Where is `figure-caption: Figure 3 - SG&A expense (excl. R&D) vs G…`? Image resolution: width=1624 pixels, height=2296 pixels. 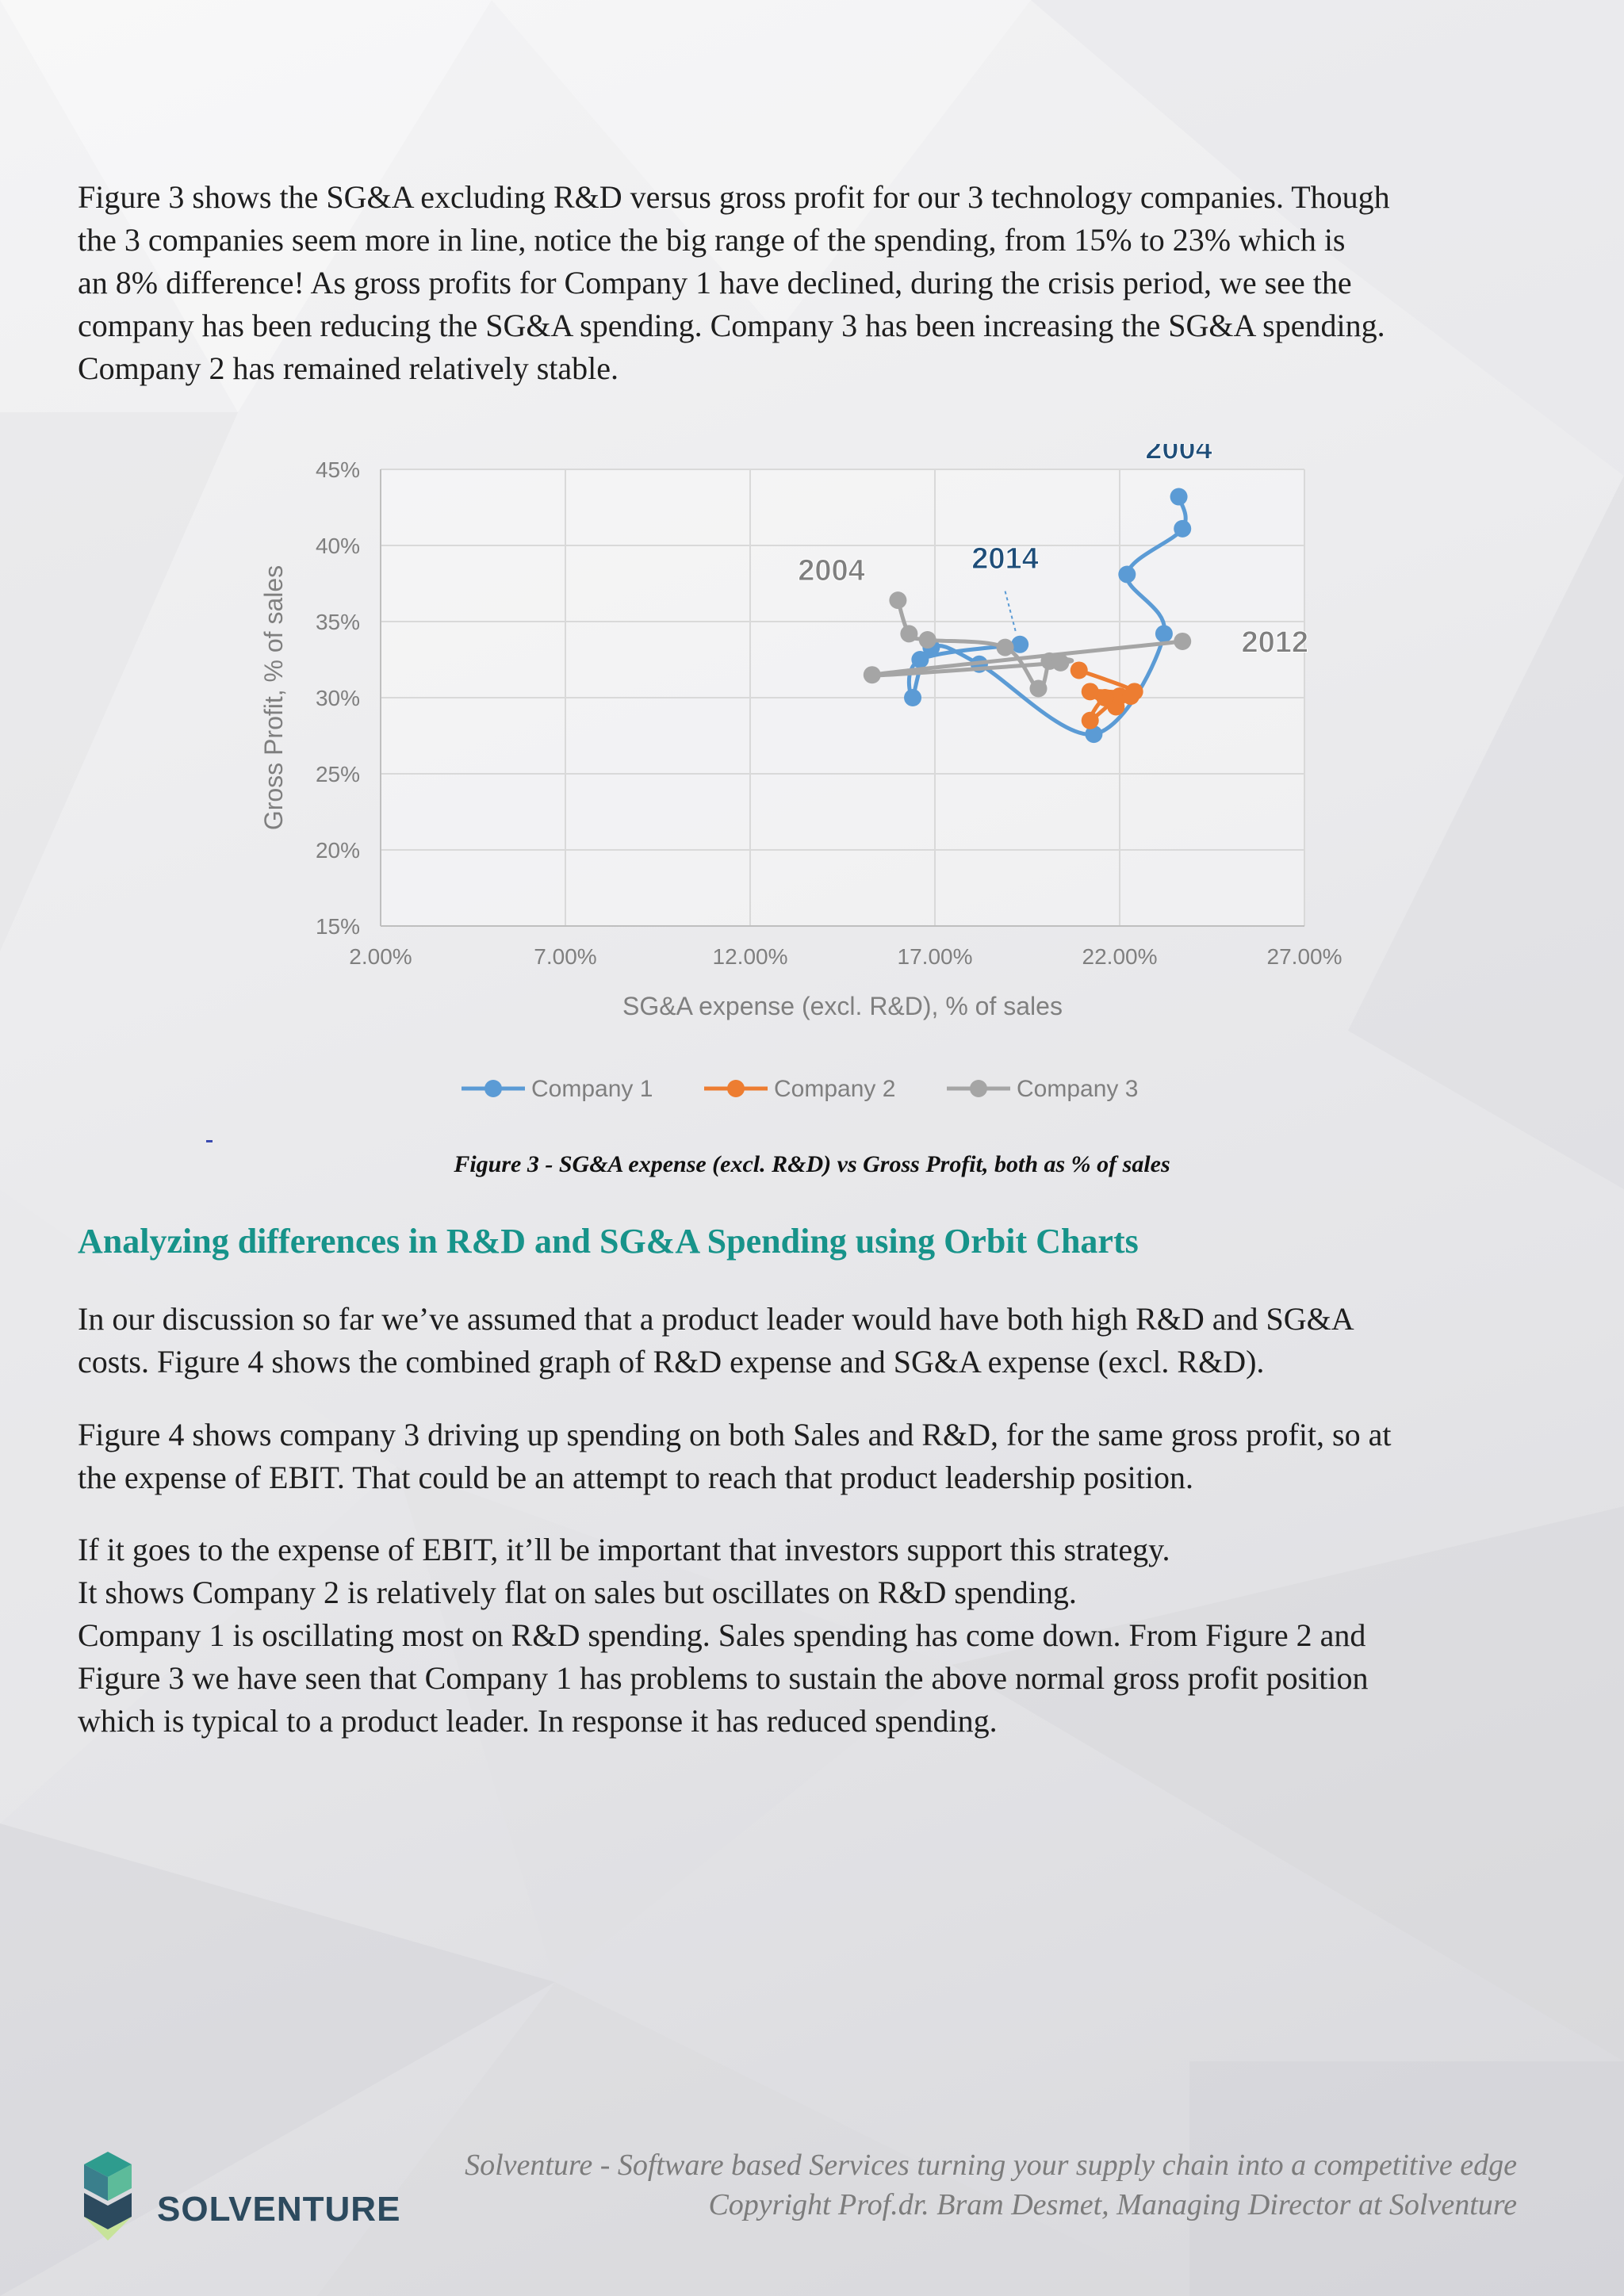 figure-caption: Figure 3 - SG&A expense (excl. R&D) vs G… is located at coordinates (812, 1164).